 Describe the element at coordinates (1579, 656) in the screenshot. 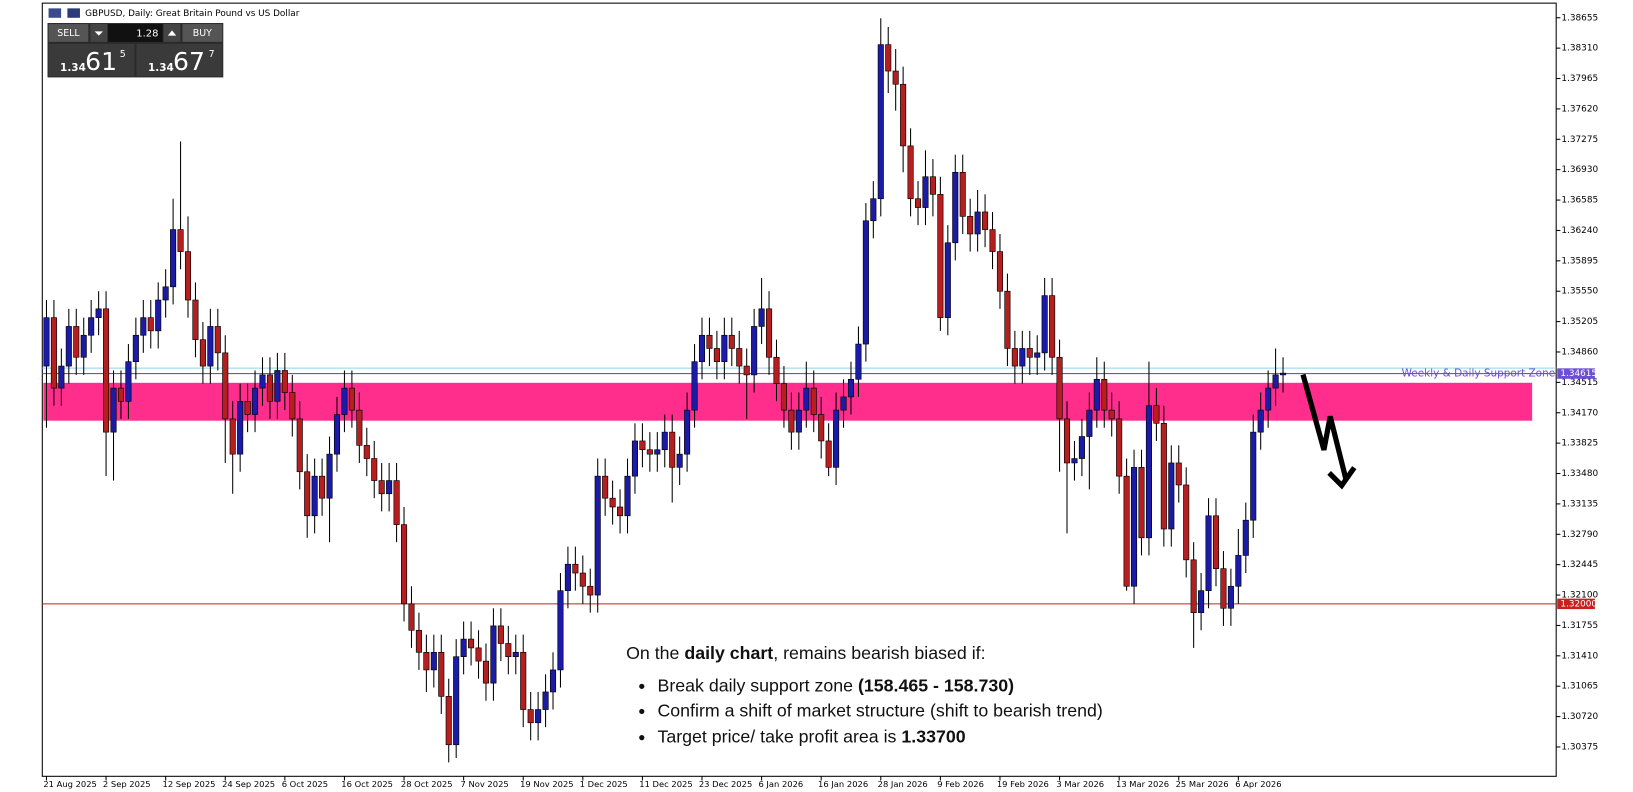

I see `y-tick-label: 1.31410` at that location.